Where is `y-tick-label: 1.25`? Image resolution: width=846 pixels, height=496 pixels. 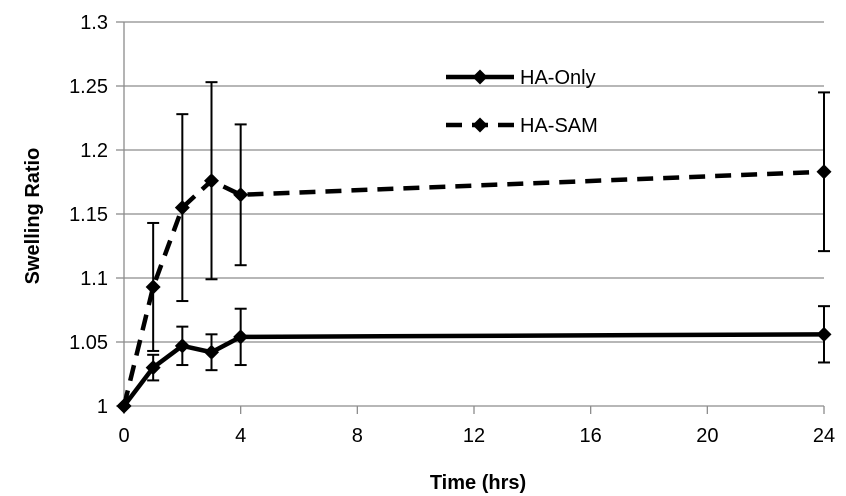
y-tick-label: 1.25 is located at coordinates (88, 87).